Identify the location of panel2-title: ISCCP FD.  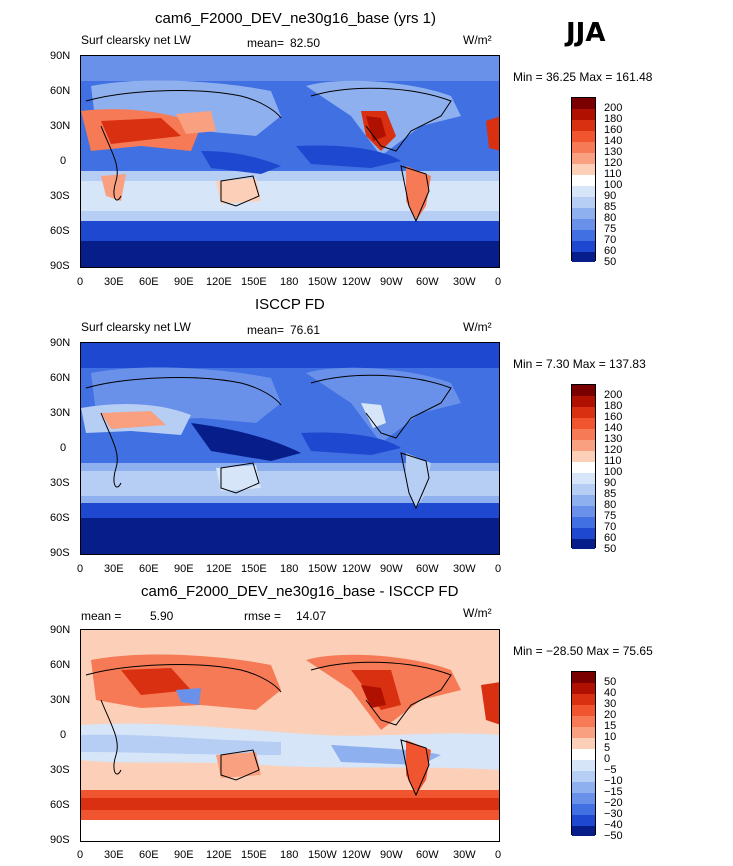
(290, 304).